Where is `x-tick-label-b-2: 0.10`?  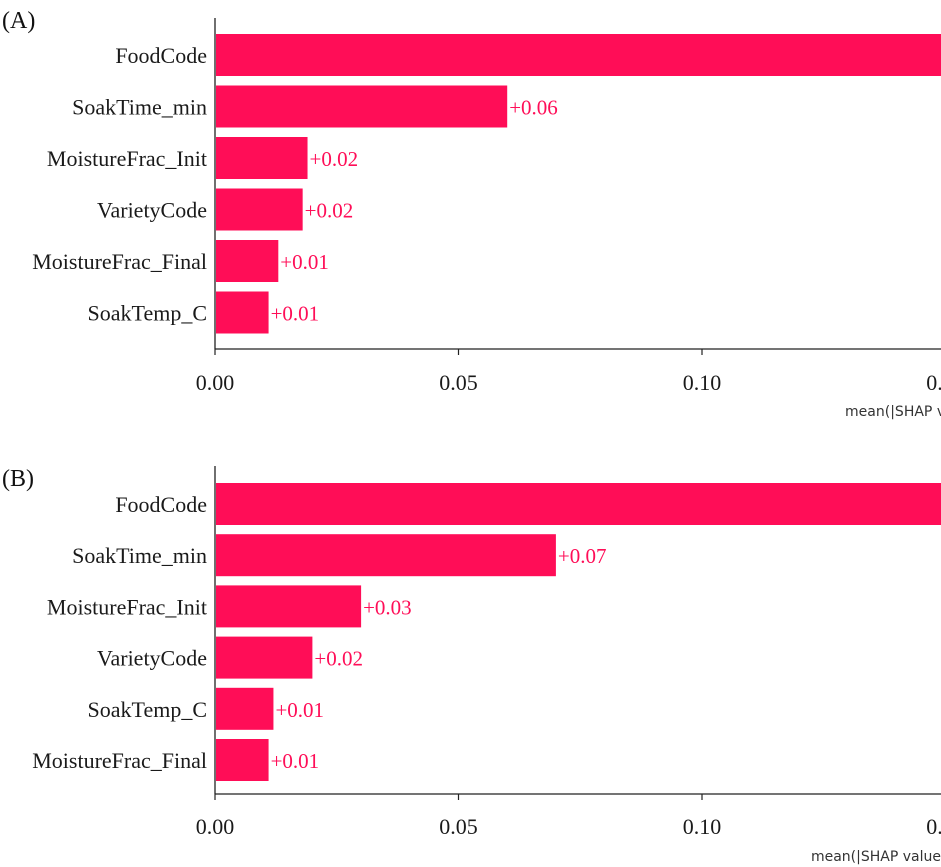 x-tick-label-b-2: 0.10 is located at coordinates (702, 826).